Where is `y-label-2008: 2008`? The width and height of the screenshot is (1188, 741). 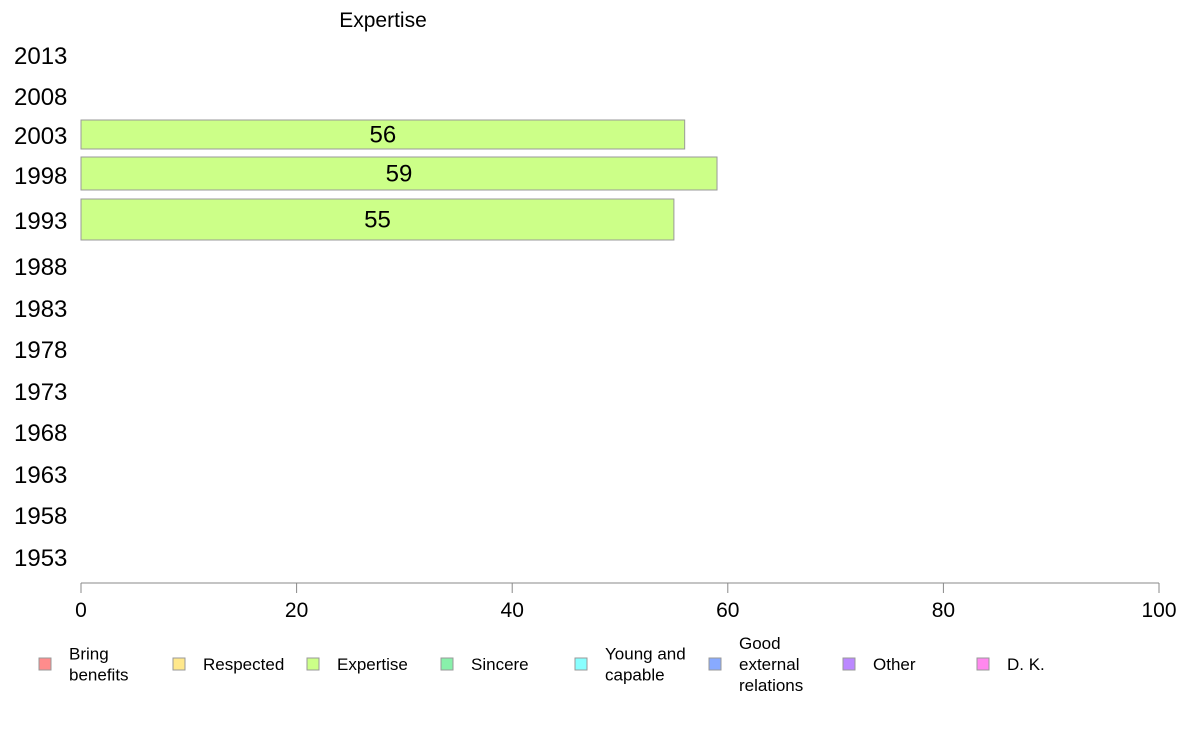
y-label-2008: 2008 is located at coordinates (40, 97).